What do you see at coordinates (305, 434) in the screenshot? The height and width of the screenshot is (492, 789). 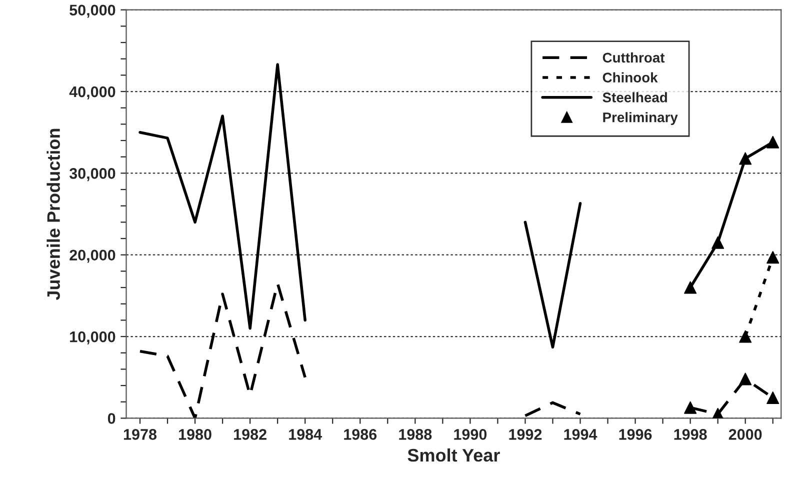 I see `x-tick-label: 1984` at bounding box center [305, 434].